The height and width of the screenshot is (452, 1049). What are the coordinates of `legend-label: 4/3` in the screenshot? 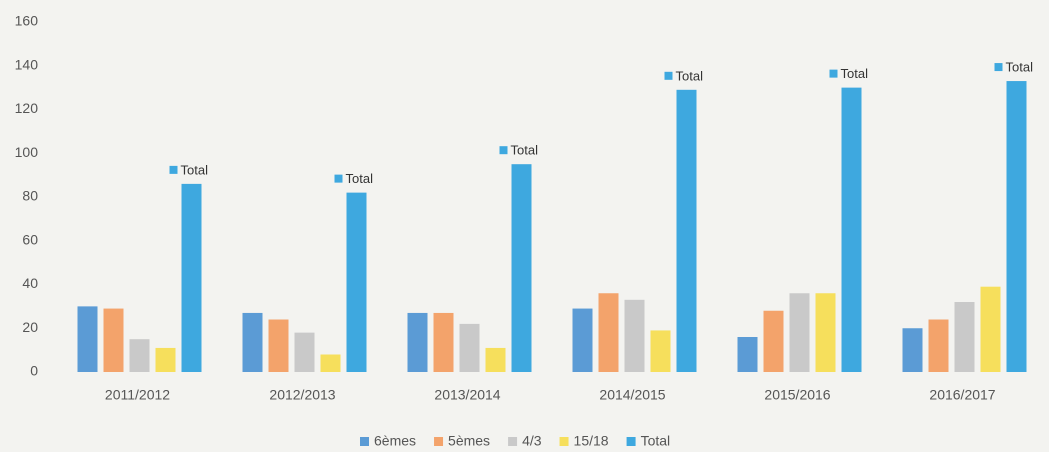 It's located at (532, 441).